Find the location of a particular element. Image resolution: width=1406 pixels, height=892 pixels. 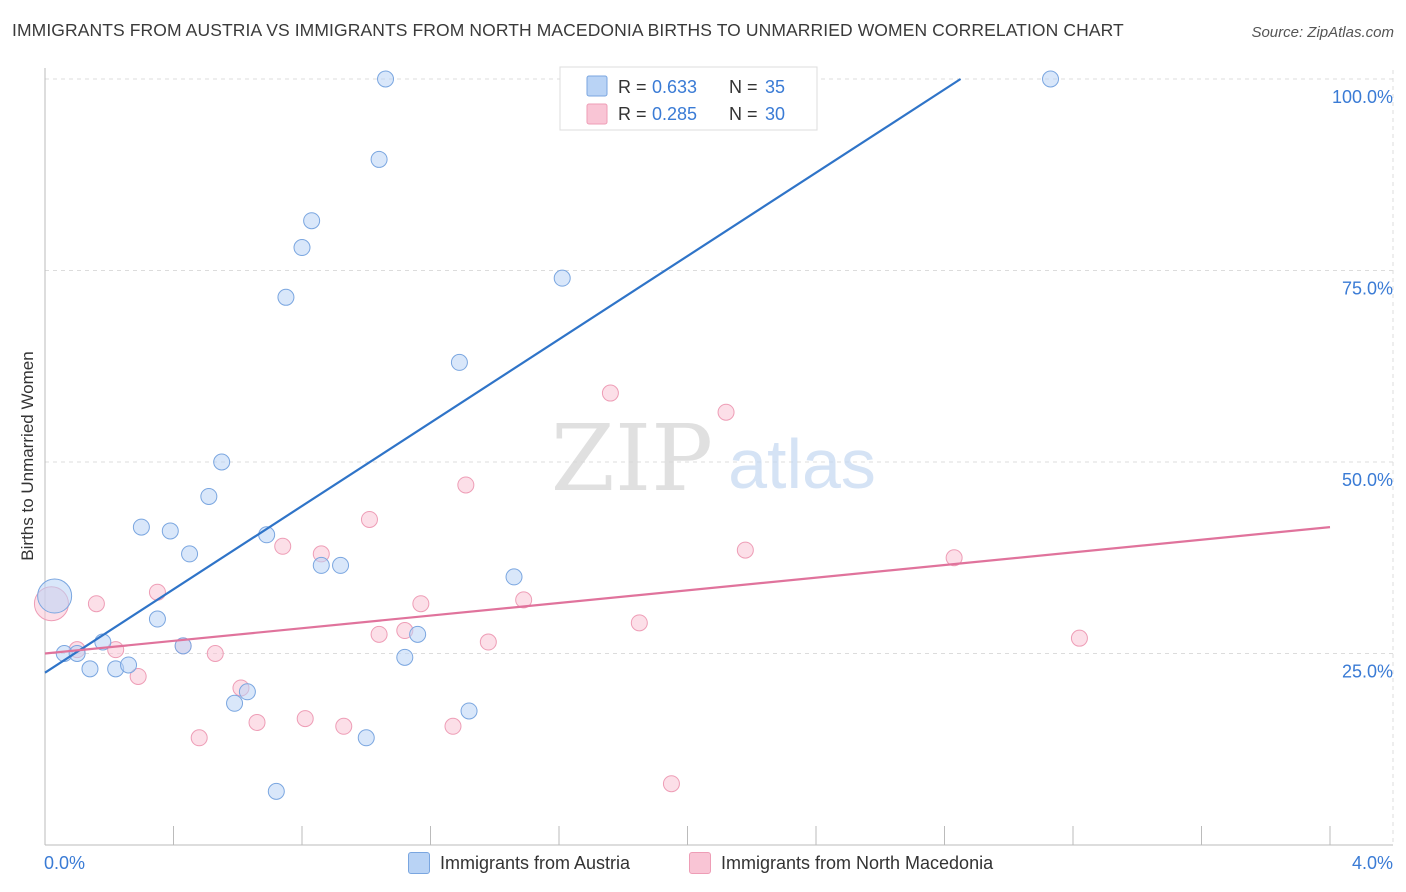

y-tick-label: 50.0% is located at coordinates (1367, 480).